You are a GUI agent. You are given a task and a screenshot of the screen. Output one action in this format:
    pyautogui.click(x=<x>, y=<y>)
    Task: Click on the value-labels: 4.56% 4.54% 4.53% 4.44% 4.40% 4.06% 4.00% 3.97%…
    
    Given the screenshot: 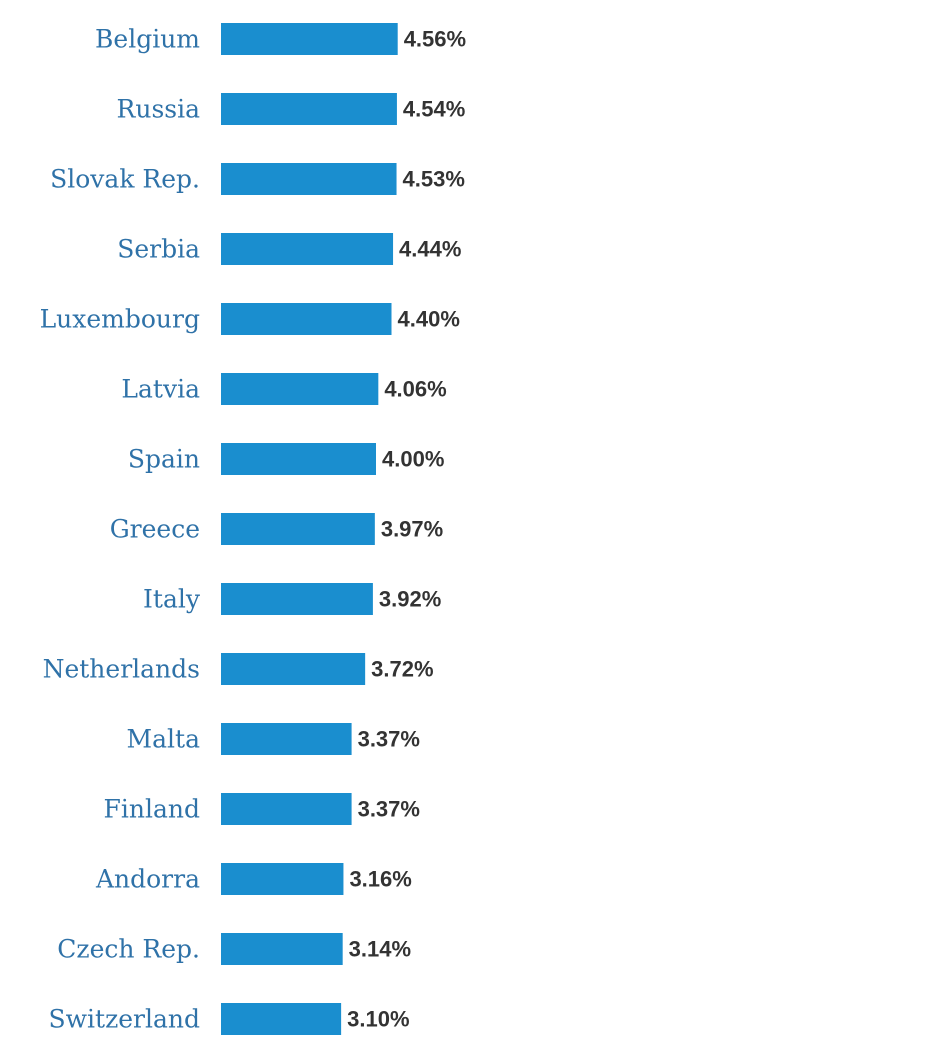 What is the action you would take?
    pyautogui.click(x=406, y=529)
    